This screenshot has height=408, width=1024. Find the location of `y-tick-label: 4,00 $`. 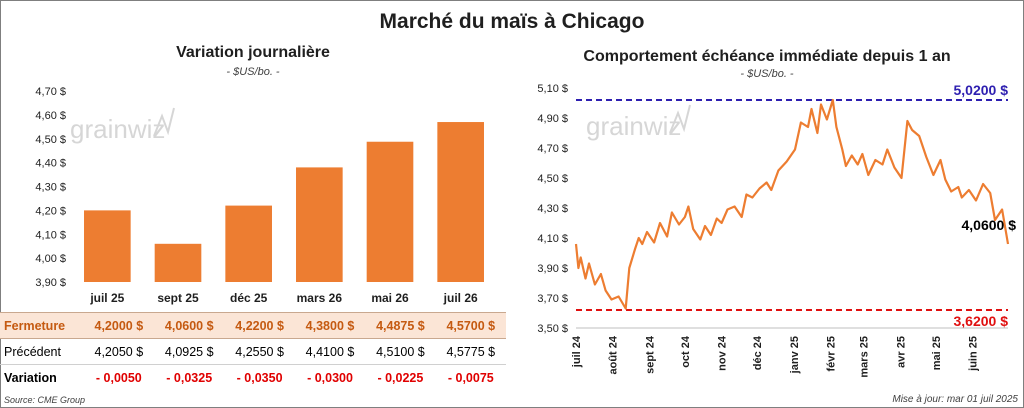

y-tick-label: 4,00 $ is located at coordinates (50, 259).